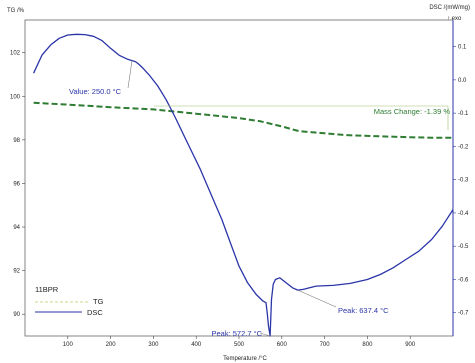 Image resolution: width=475 pixels, height=363 pixels. What do you see at coordinates (463, 314) in the screenshot?
I see `y-right-tick-label: -0.7` at bounding box center [463, 314].